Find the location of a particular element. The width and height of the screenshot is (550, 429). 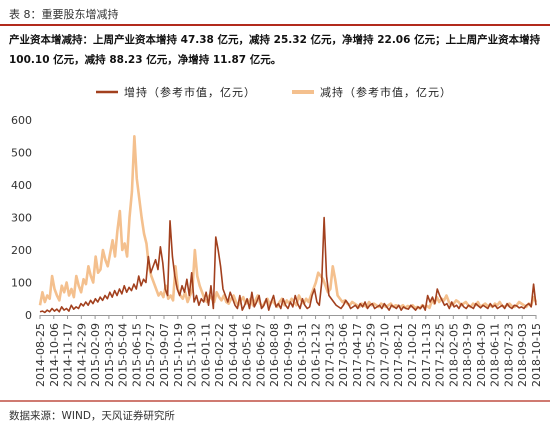

x-tick-label: 2015-10-19 is located at coordinates (178, 355).